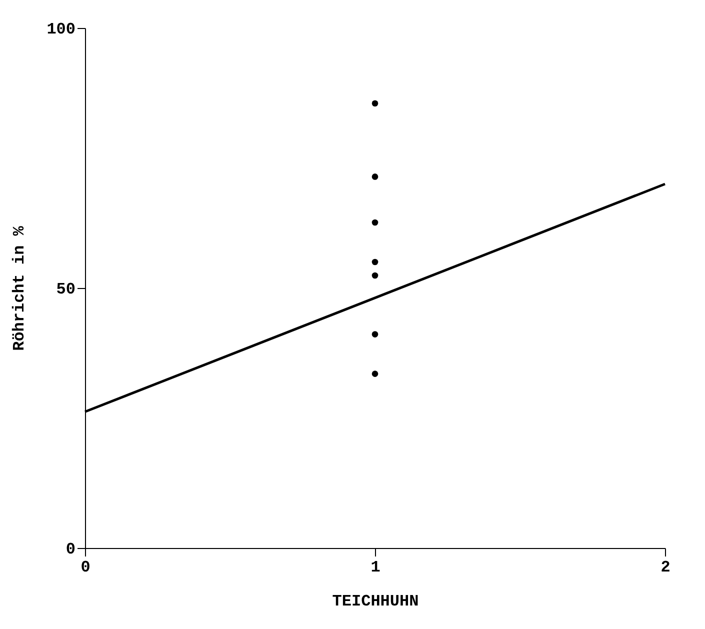 This screenshot has width=705, height=629. Describe the element at coordinates (66, 289) in the screenshot. I see `y-tick-label: 50` at that location.